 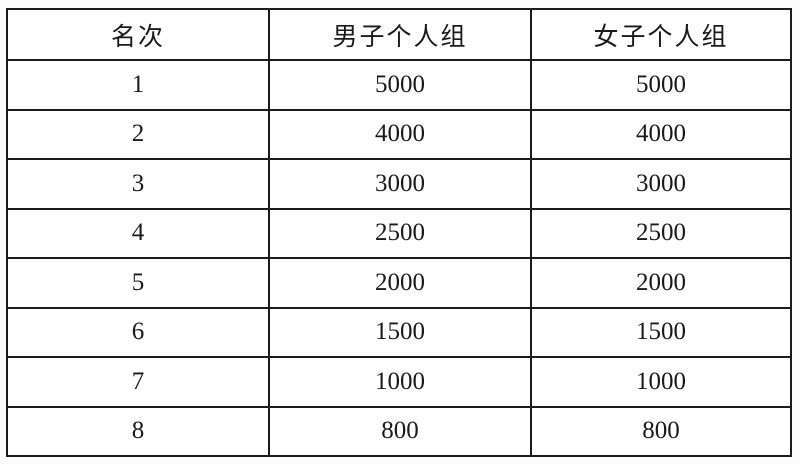 I want to click on table-header-row: 名次 男子个人组 女子个人组, so click(x=399, y=34).